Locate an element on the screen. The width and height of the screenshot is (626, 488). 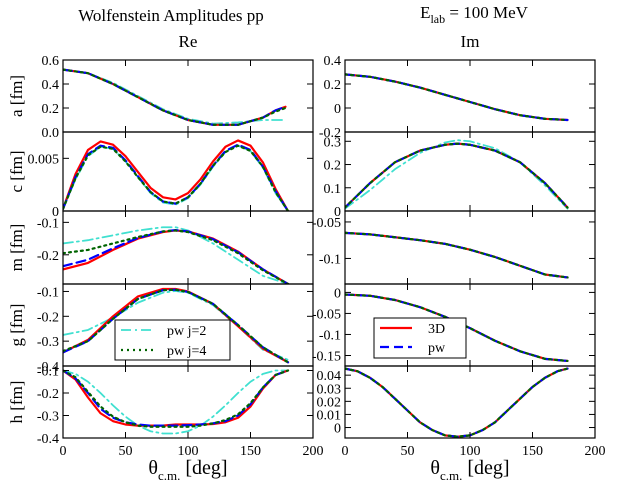
title-right-main: E is located at coordinates (425, 12).